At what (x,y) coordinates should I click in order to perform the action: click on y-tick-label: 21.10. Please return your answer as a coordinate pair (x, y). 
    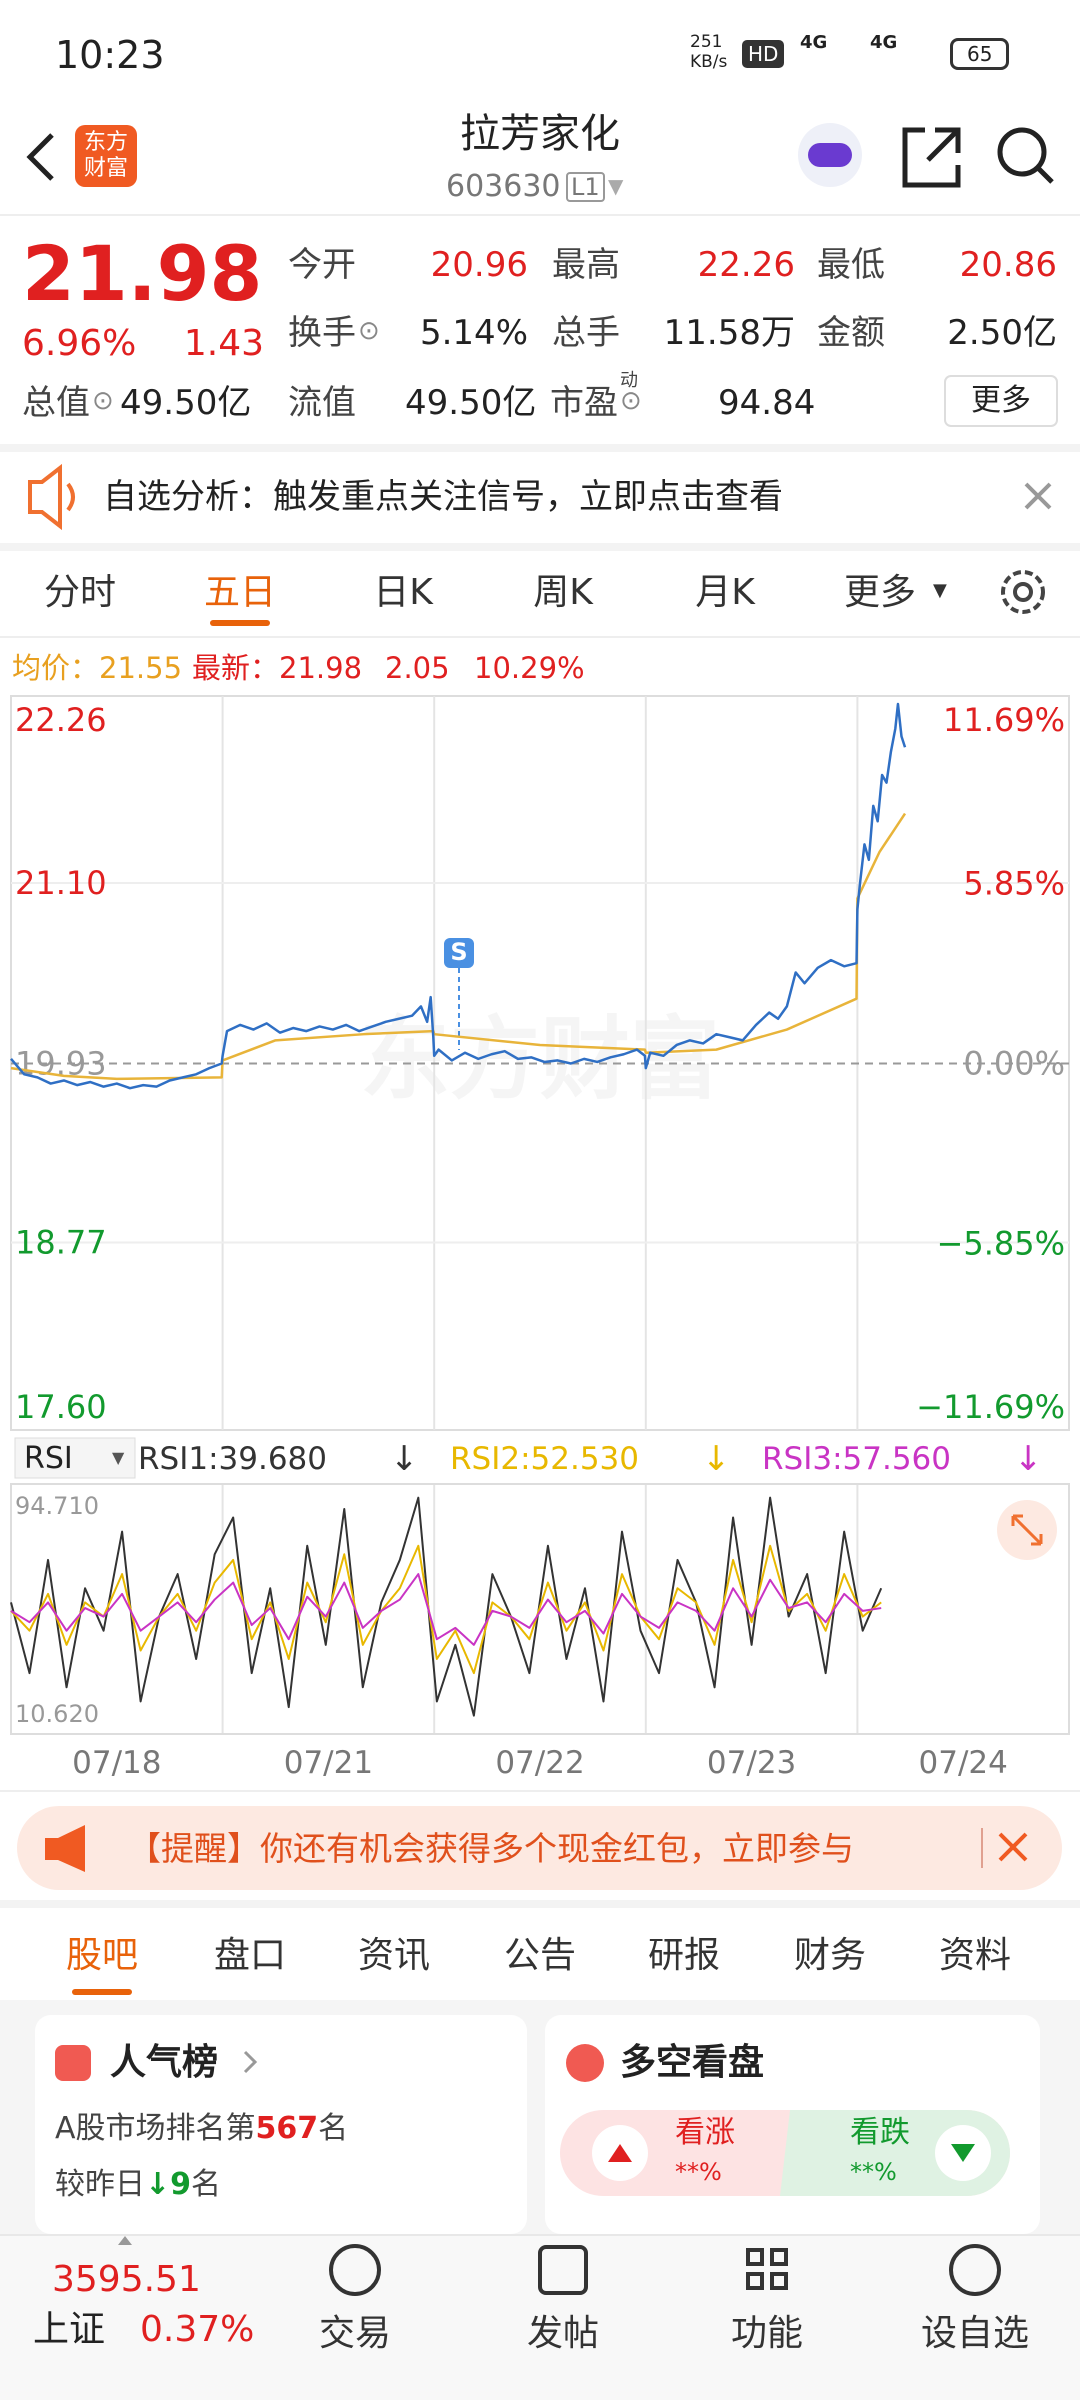
    Looking at the image, I should click on (61, 883).